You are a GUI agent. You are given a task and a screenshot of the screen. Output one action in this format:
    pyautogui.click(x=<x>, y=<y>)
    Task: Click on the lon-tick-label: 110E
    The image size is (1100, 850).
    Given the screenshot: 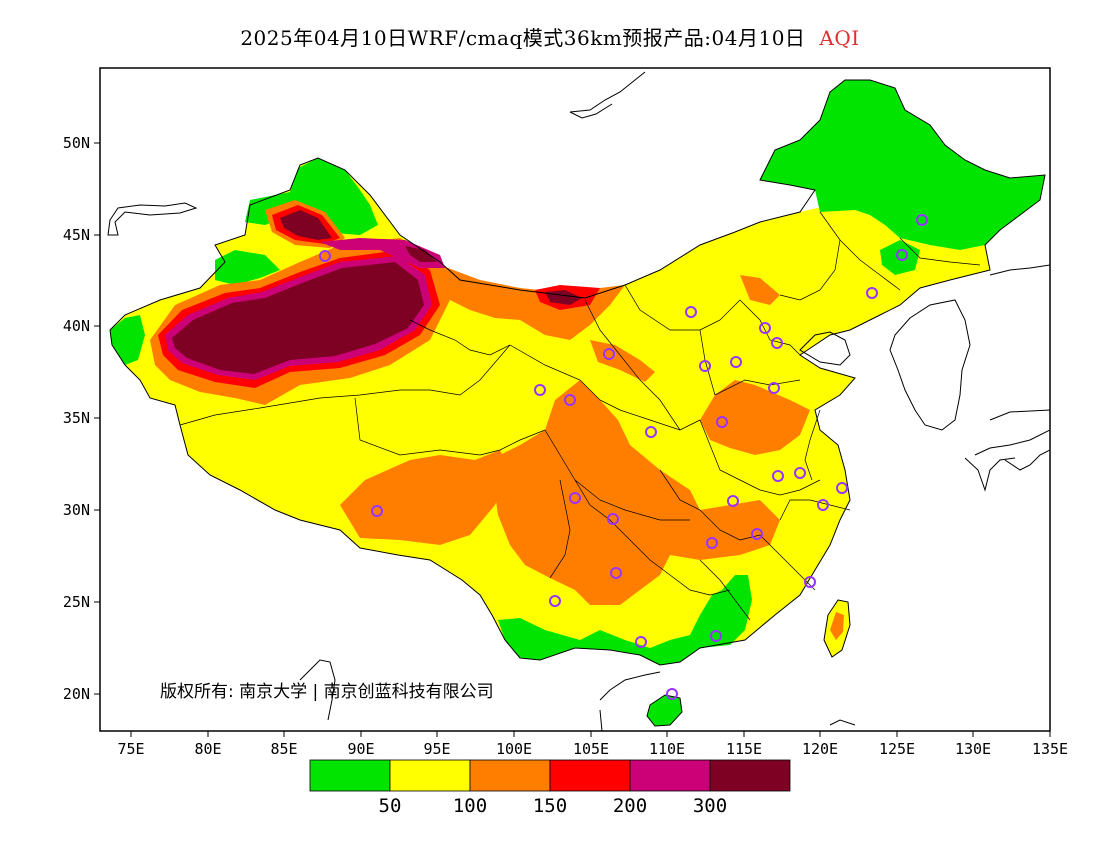 What is the action you would take?
    pyautogui.click(x=667, y=749)
    